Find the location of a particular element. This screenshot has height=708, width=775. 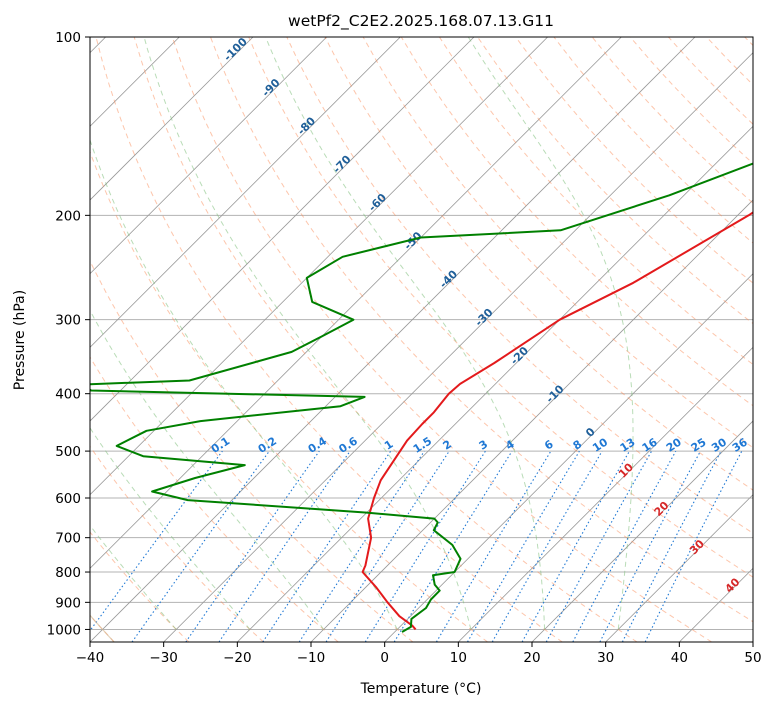

isotherm-label: -100 is located at coordinates (235, 49).